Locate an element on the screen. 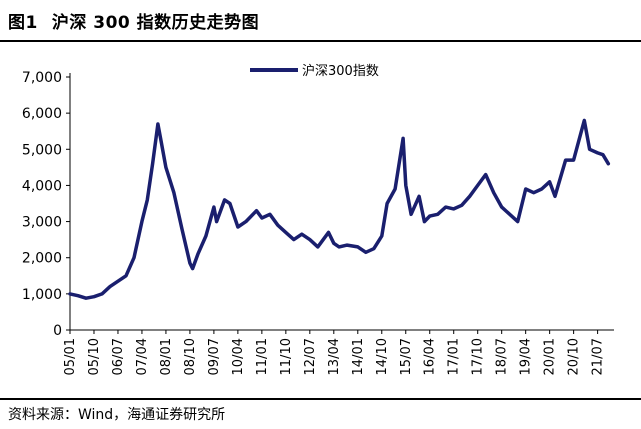  figure-title: 图1 沪深 300 指数历史走势图 is located at coordinates (133, 20).